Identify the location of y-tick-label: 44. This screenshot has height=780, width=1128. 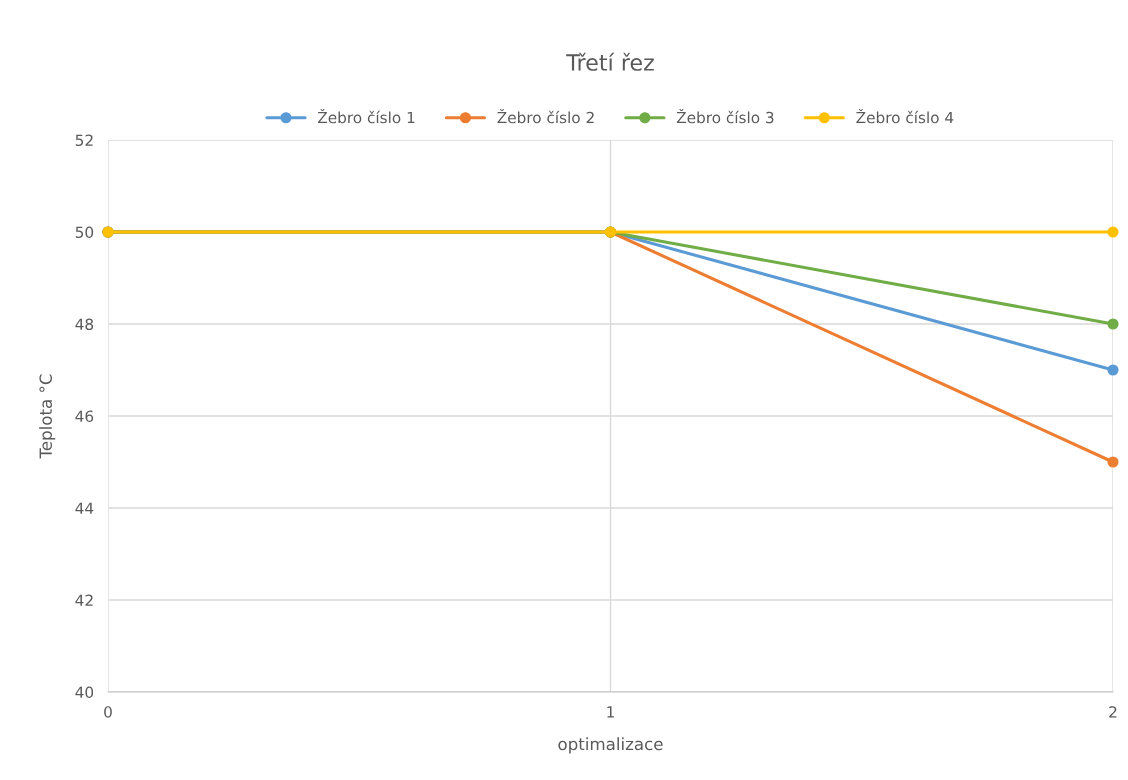
(84, 508).